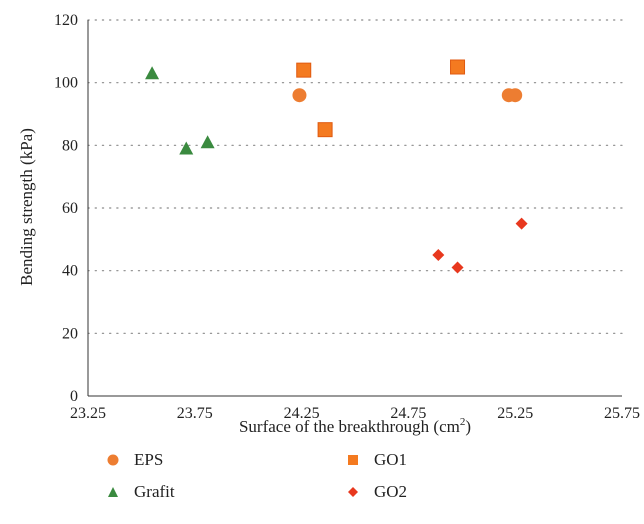 The image size is (644, 524). What do you see at coordinates (74, 396) in the screenshot?
I see `y-tick-label: 0` at bounding box center [74, 396].